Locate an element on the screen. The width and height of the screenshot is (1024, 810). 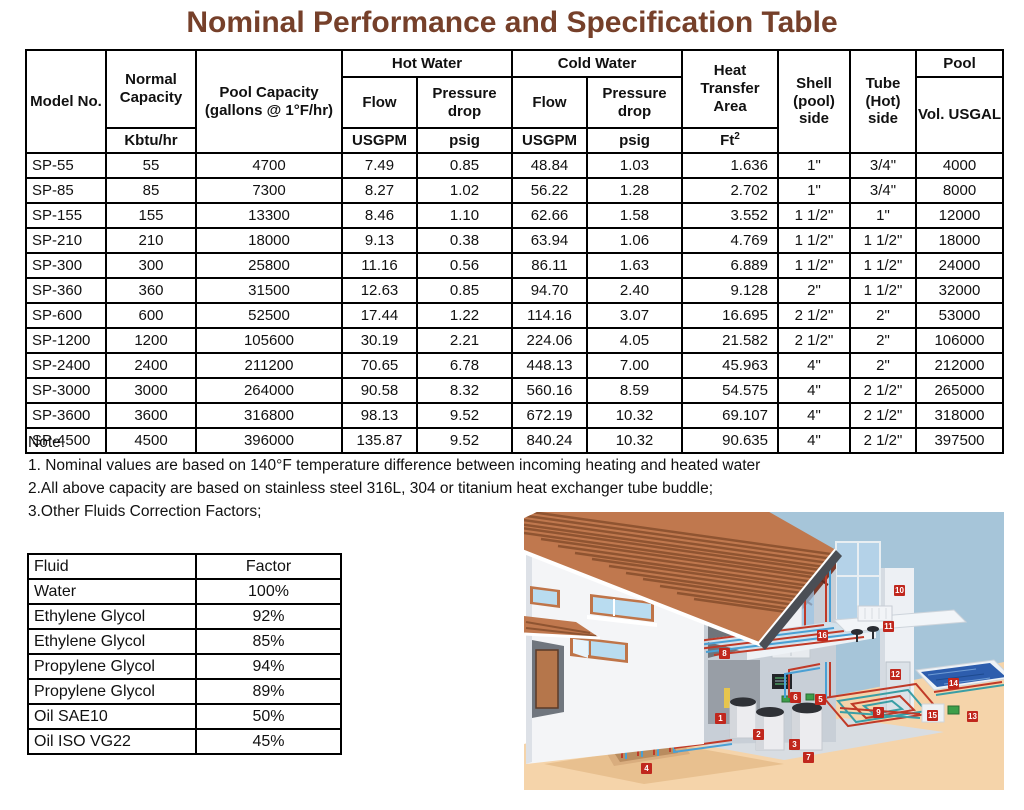
header-cold-pressure-drop: Pressure drop is located at coordinates (634, 102).